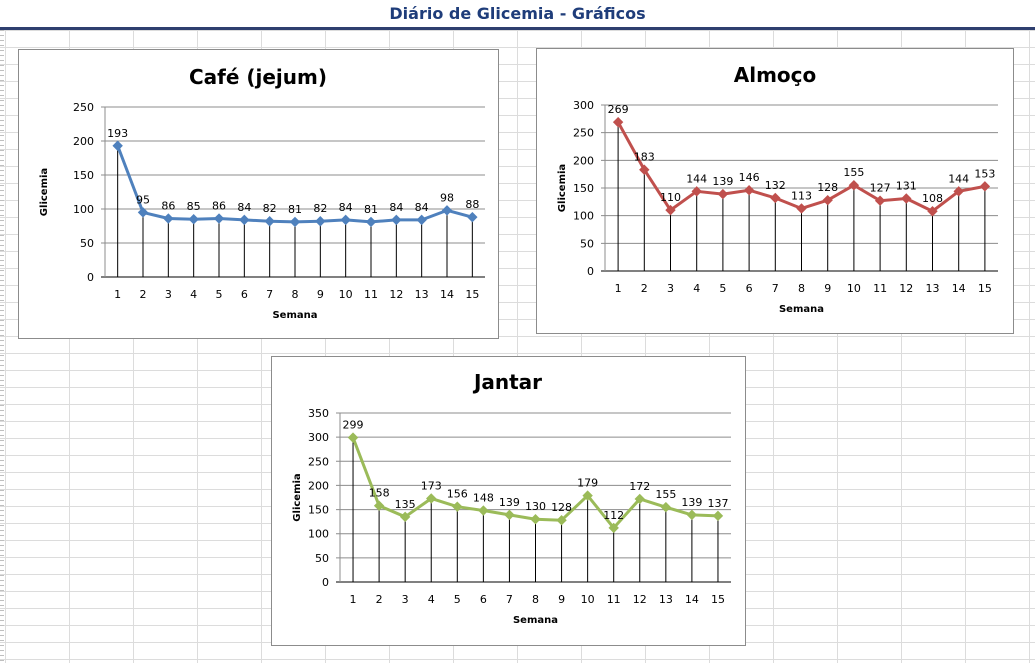 This screenshot has width=1035, height=663. I want to click on y-axis-title: Glicemia, so click(297, 497).